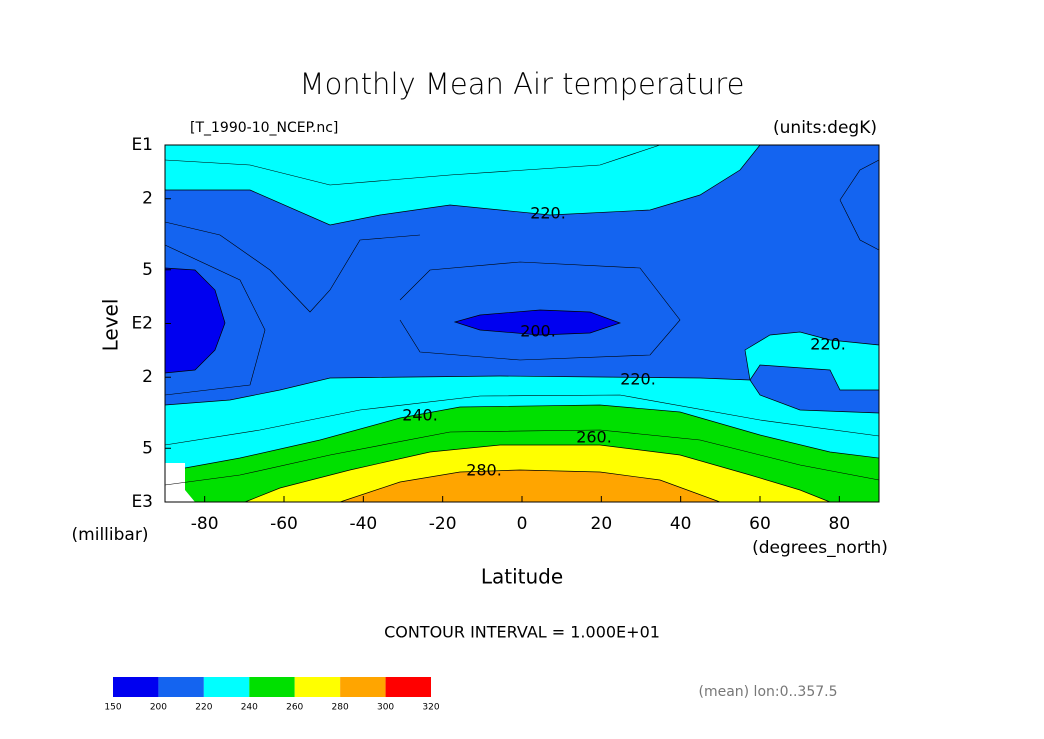  What do you see at coordinates (111, 325) in the screenshot?
I see `y-axis-label: Level` at bounding box center [111, 325].